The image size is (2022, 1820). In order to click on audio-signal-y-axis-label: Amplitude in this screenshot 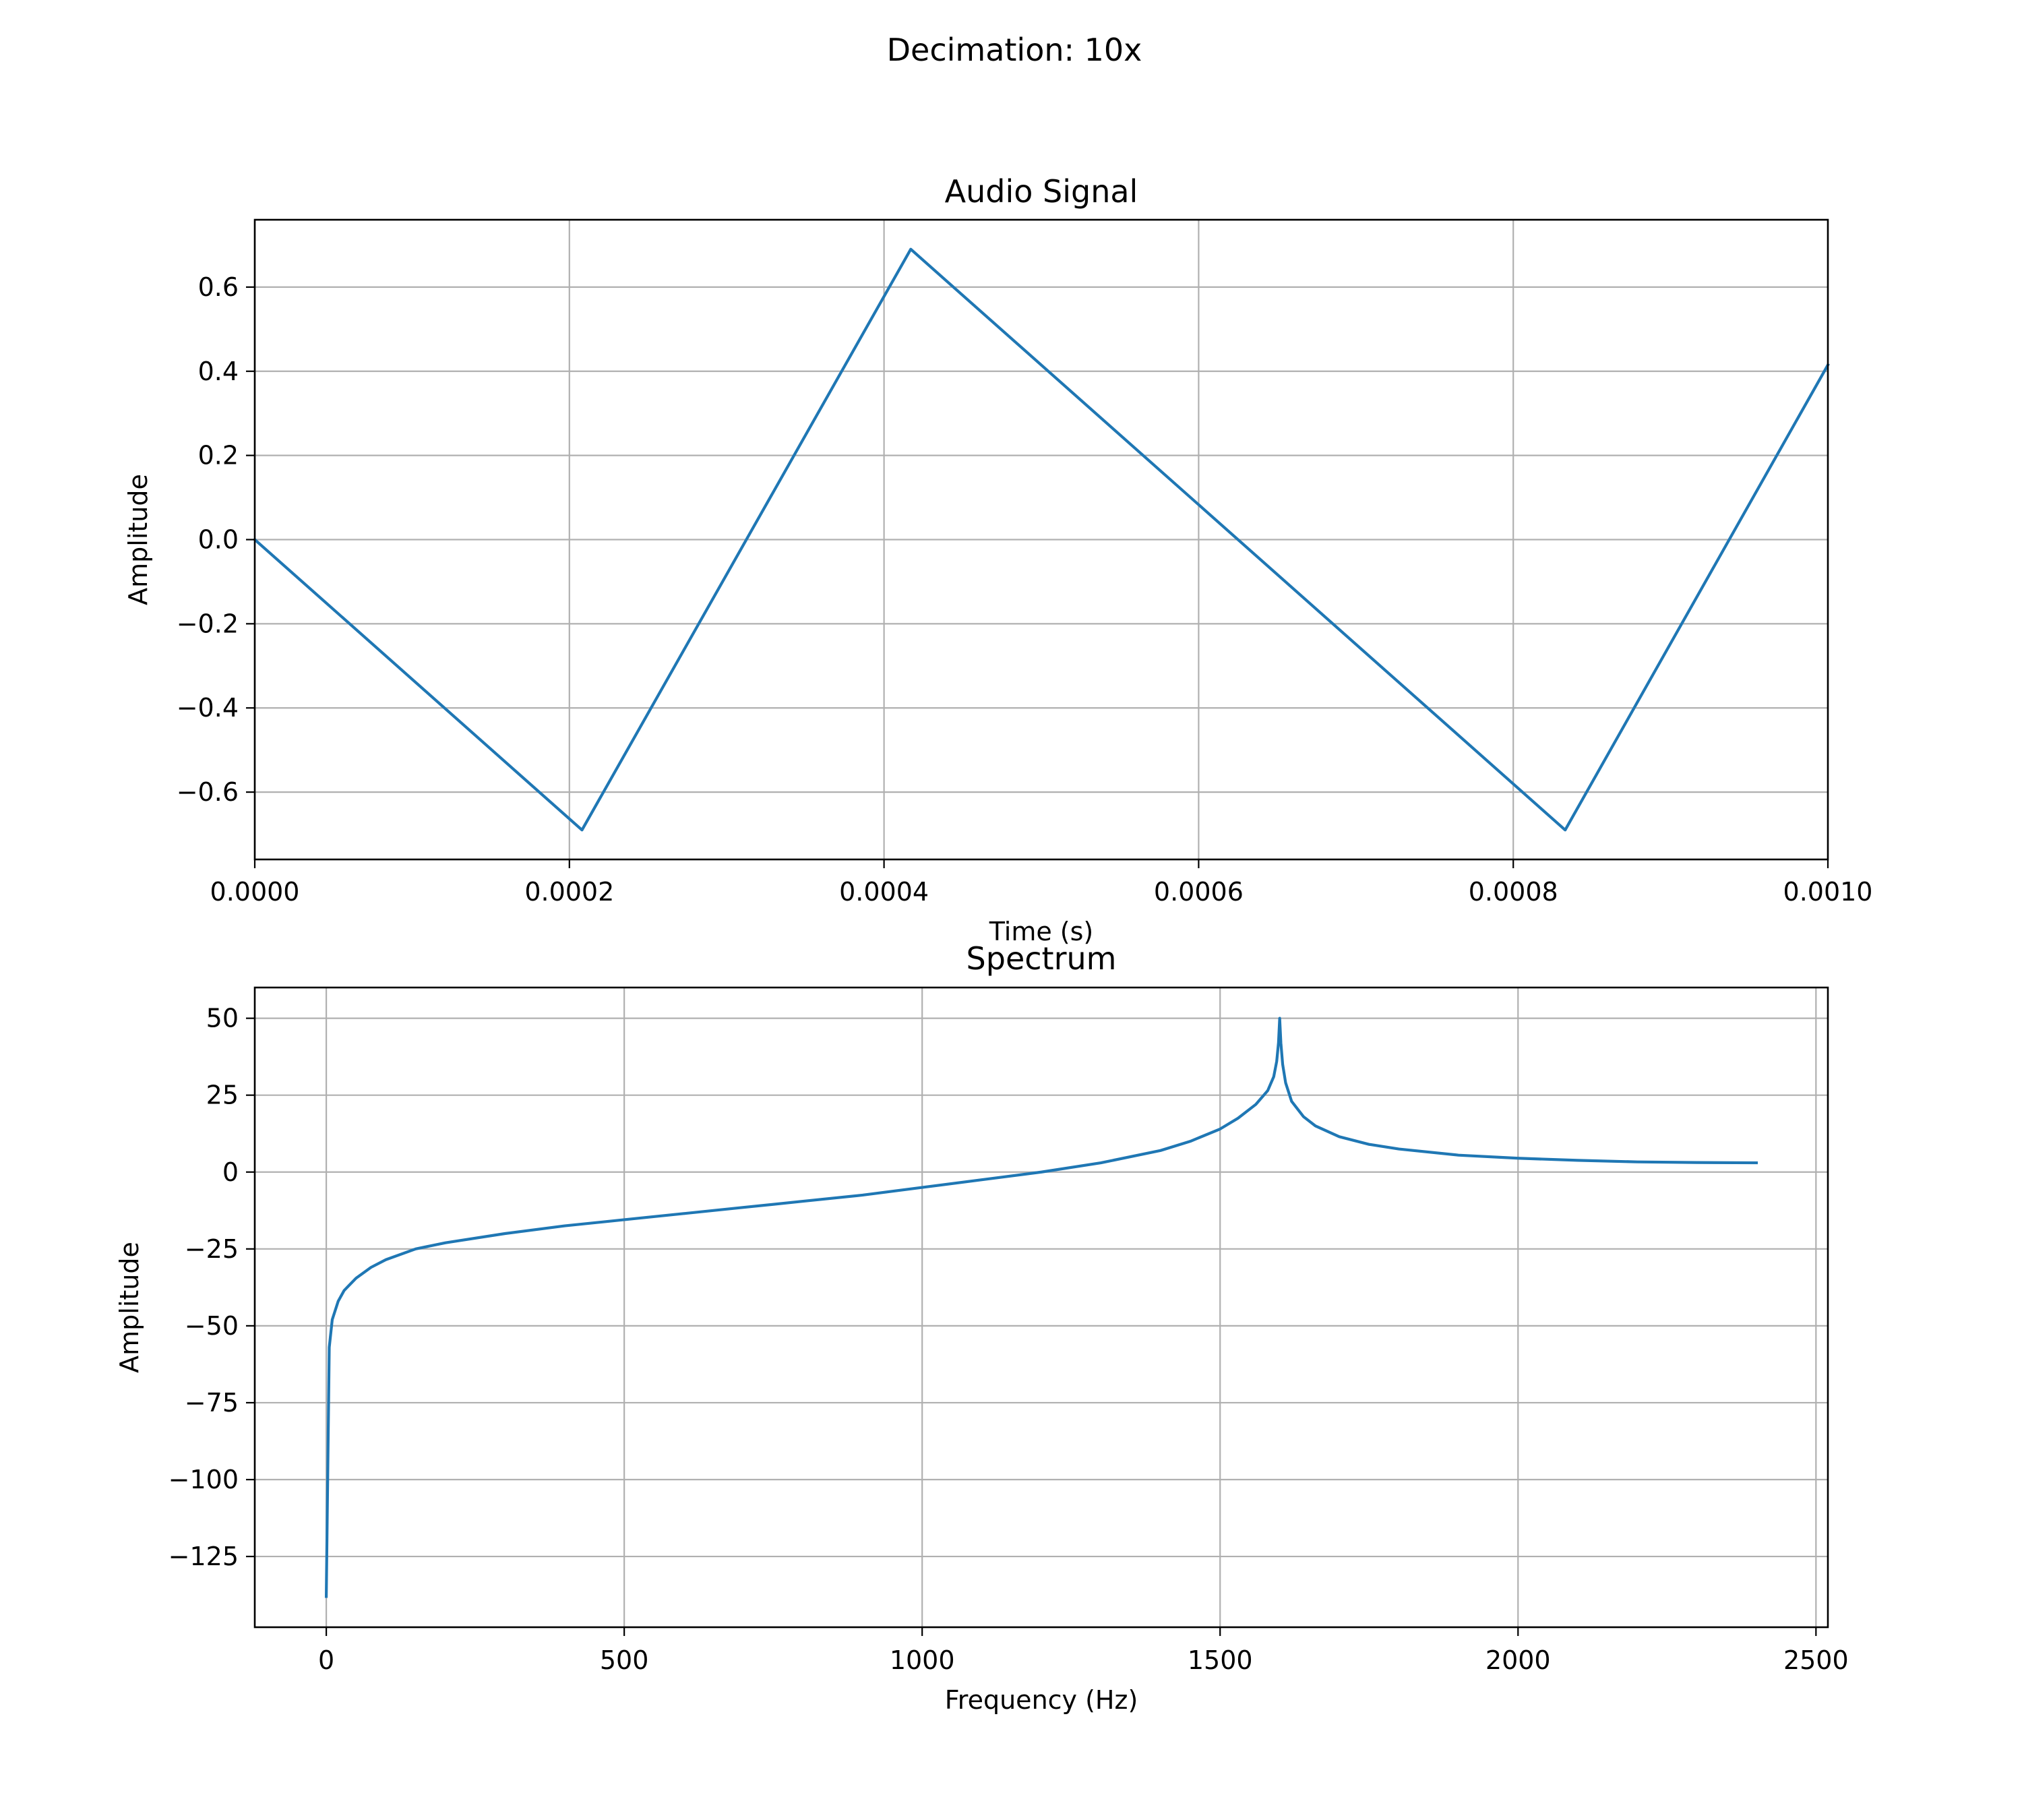, I will do `click(138, 539)`.